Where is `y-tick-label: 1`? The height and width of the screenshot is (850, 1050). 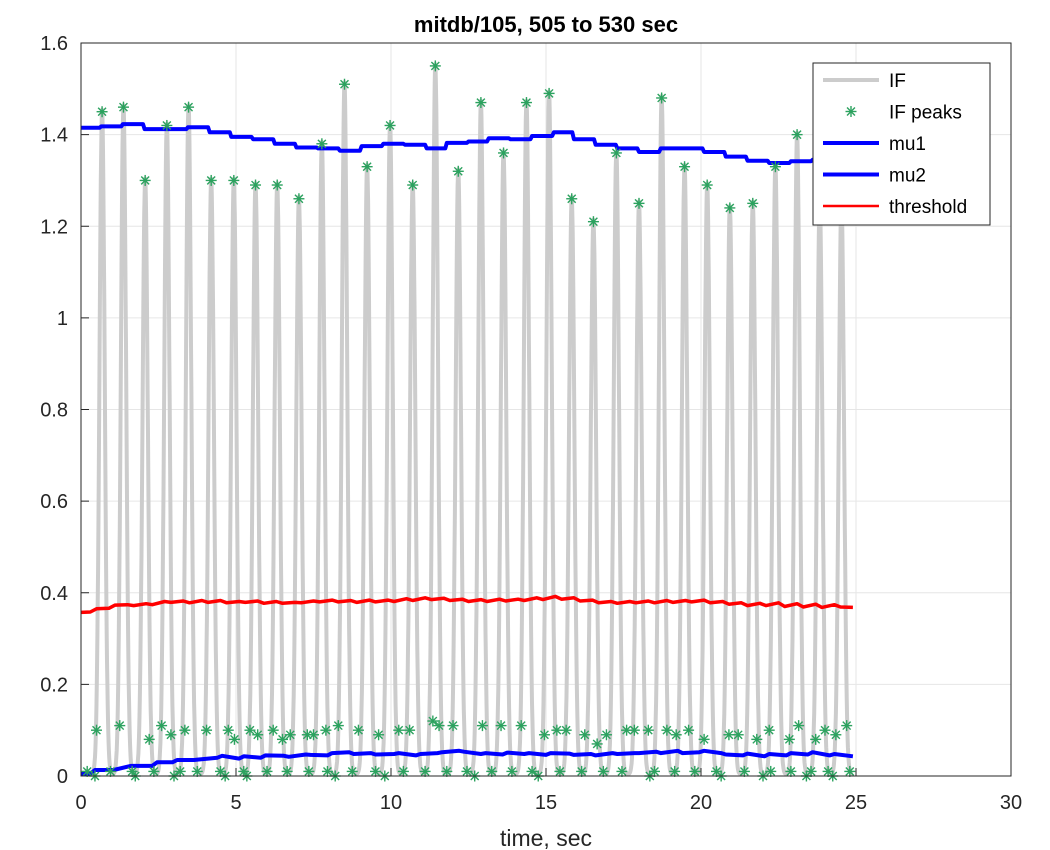 y-tick-label: 1 is located at coordinates (62, 319).